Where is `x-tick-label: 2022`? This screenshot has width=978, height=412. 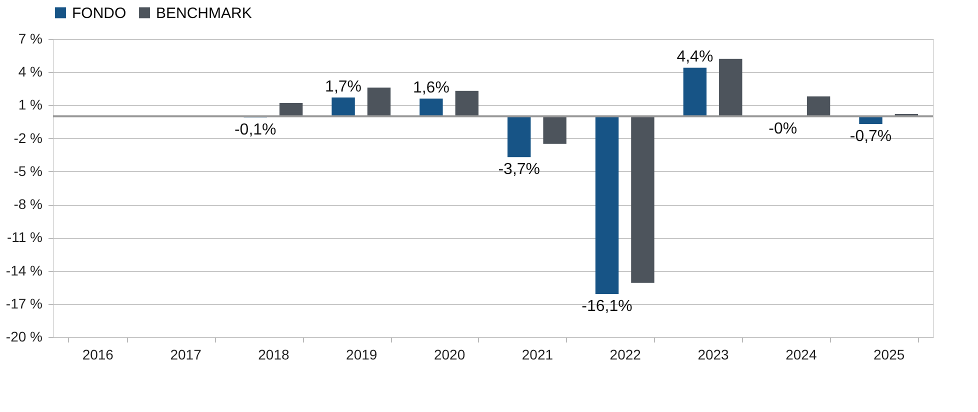 x-tick-label: 2022 is located at coordinates (626, 354).